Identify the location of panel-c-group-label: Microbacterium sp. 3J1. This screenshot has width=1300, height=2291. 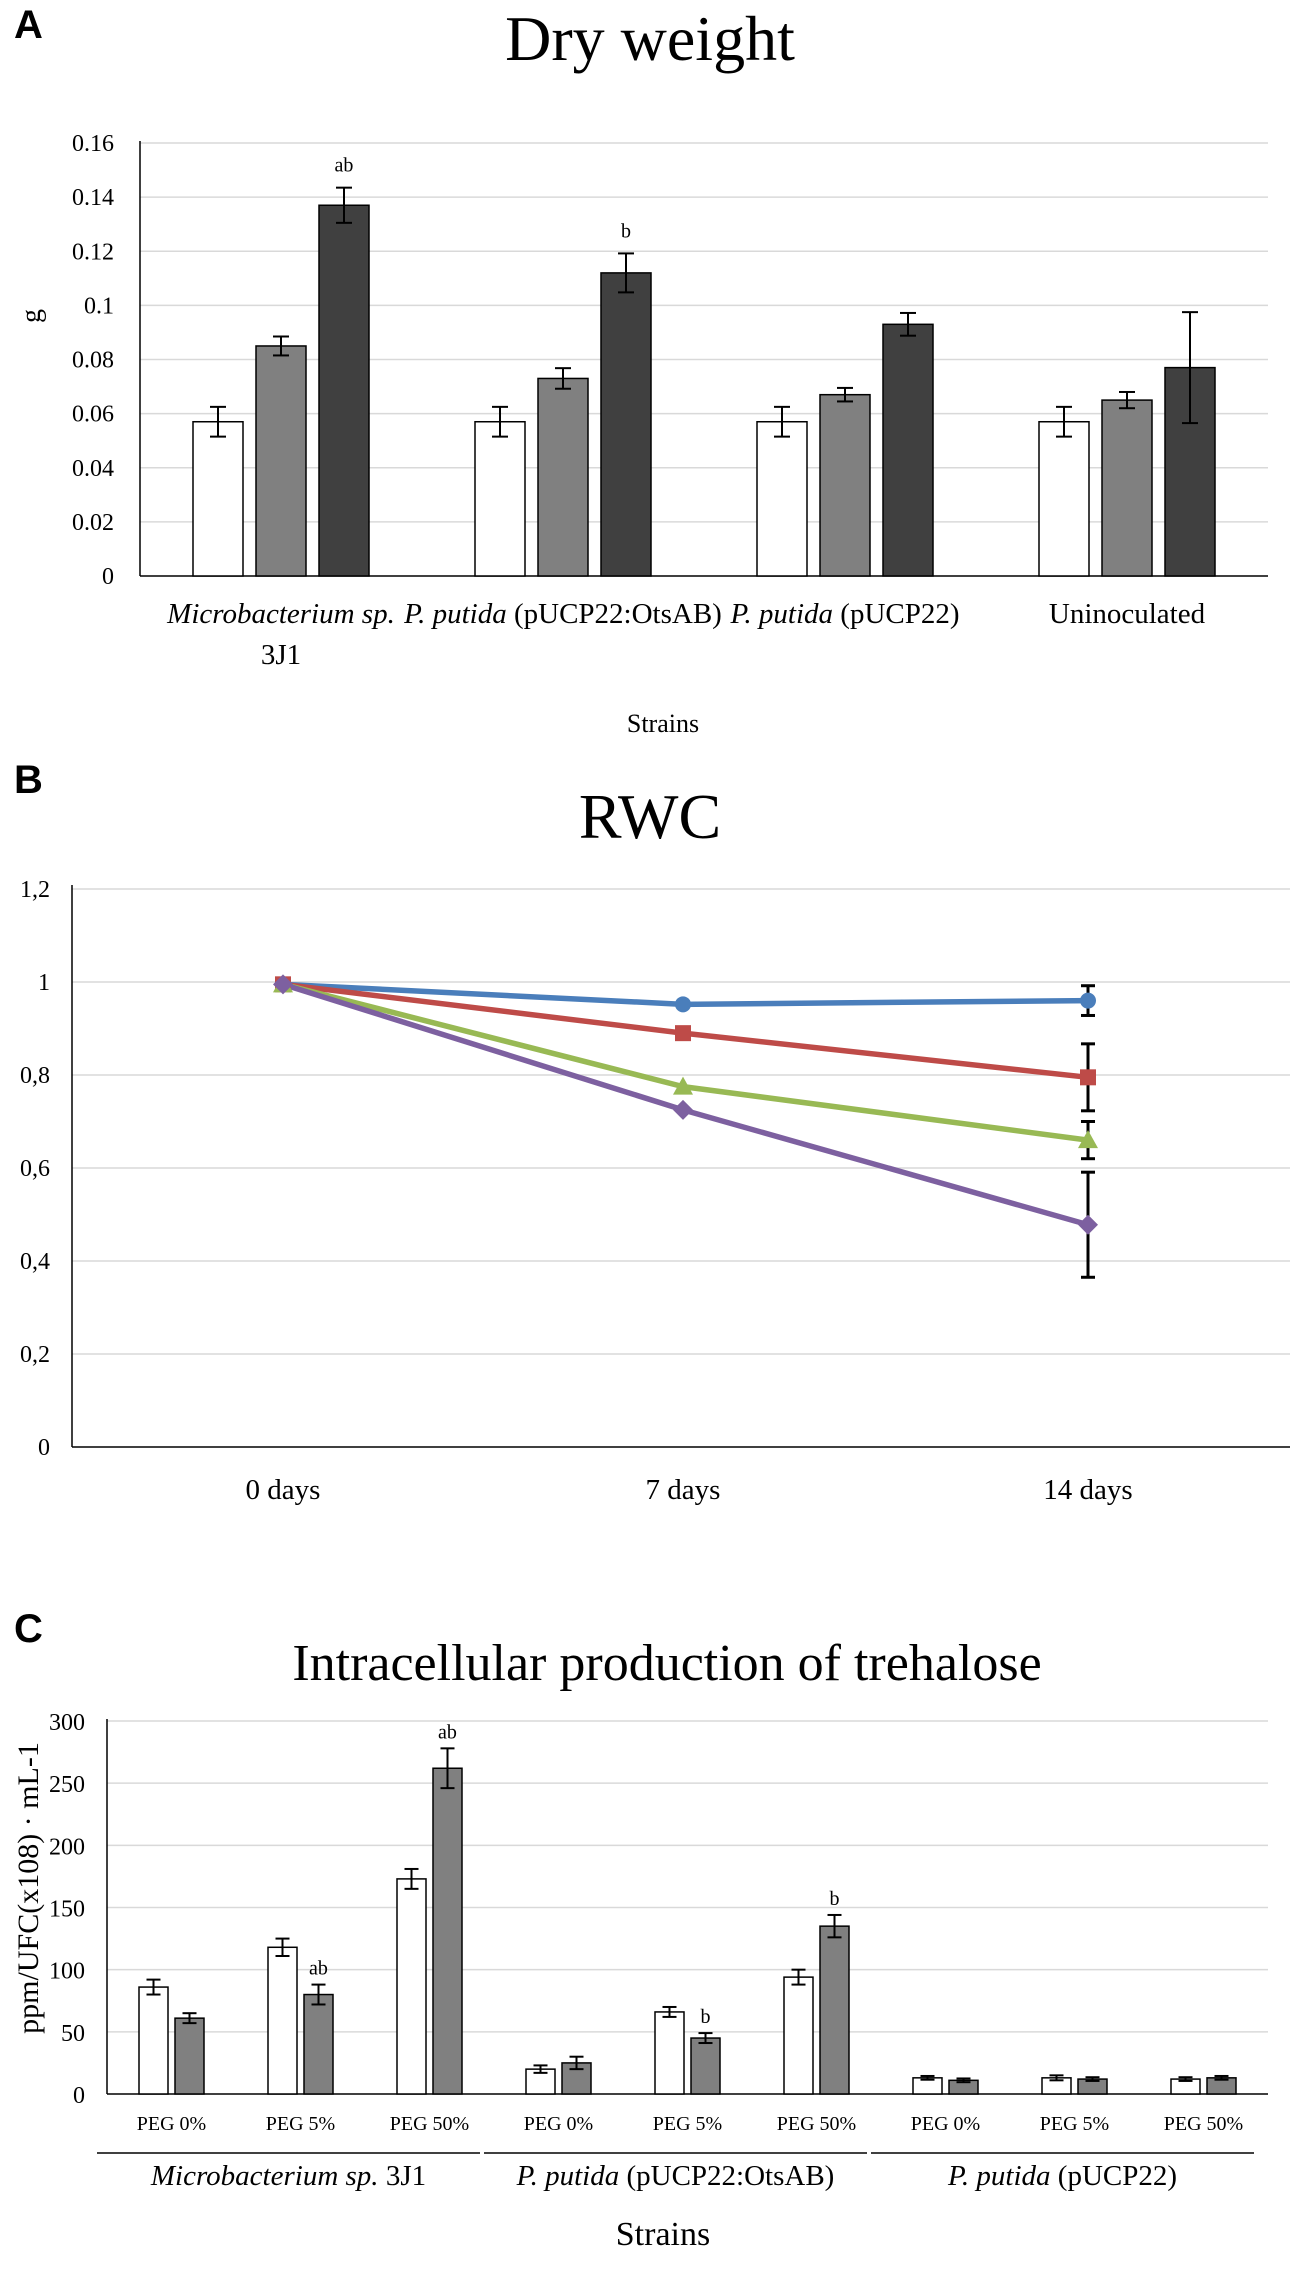
(288, 2176).